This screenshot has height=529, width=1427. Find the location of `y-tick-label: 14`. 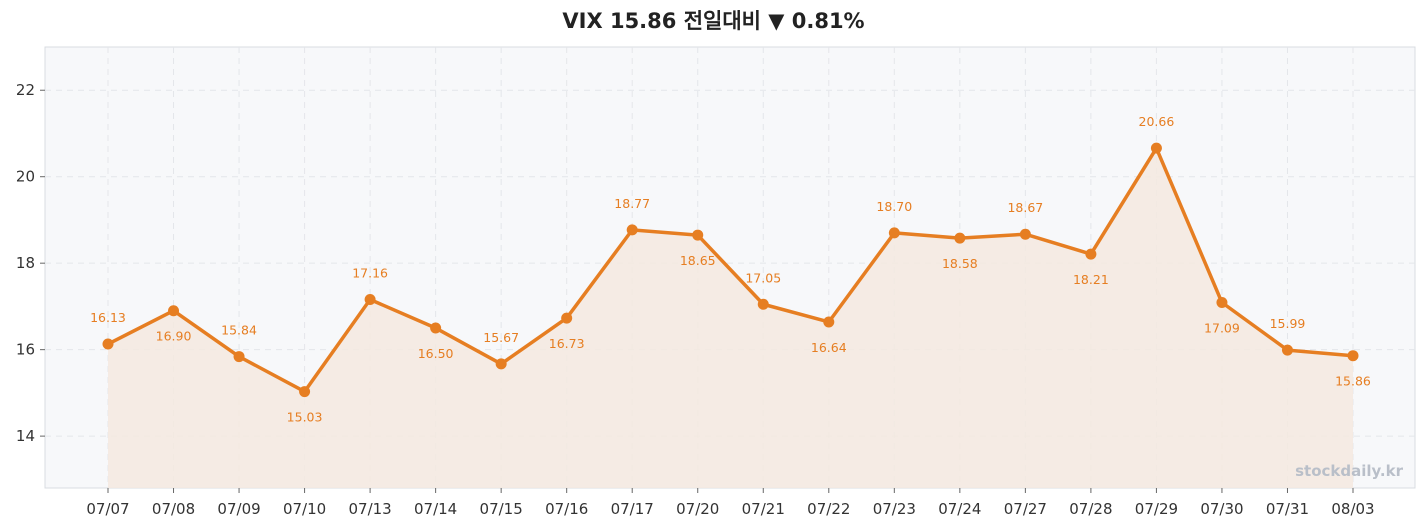

y-tick-label: 14 is located at coordinates (25, 436).